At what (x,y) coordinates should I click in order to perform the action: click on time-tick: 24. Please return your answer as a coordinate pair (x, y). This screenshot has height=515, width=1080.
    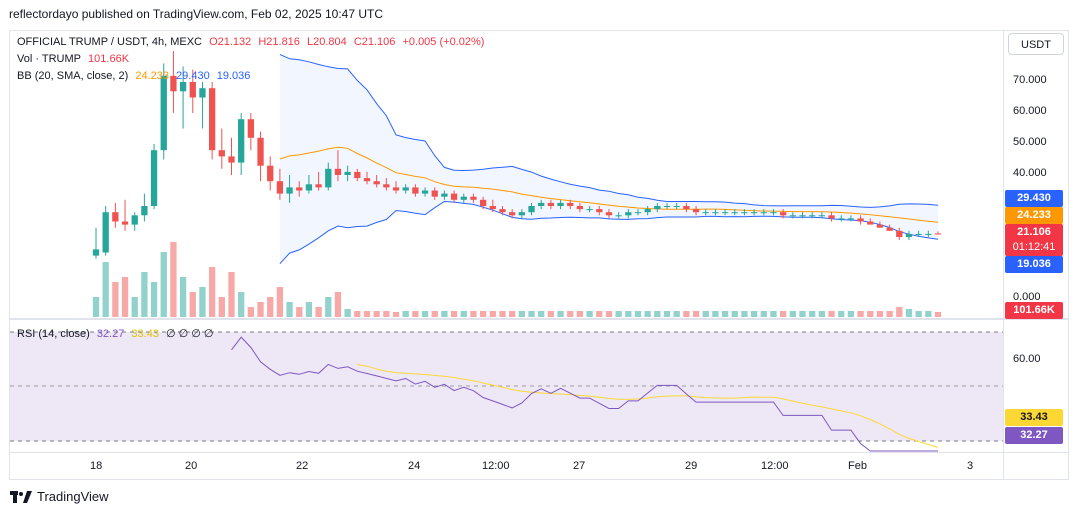
    Looking at the image, I should click on (414, 466).